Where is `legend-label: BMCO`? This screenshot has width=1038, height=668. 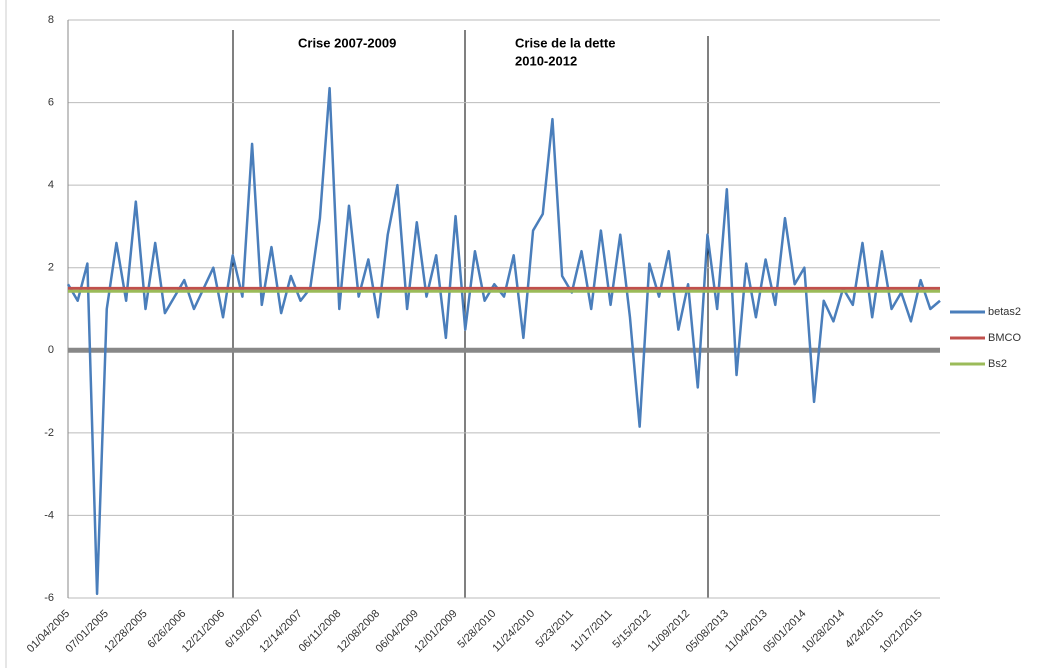 legend-label: BMCO is located at coordinates (1004, 338).